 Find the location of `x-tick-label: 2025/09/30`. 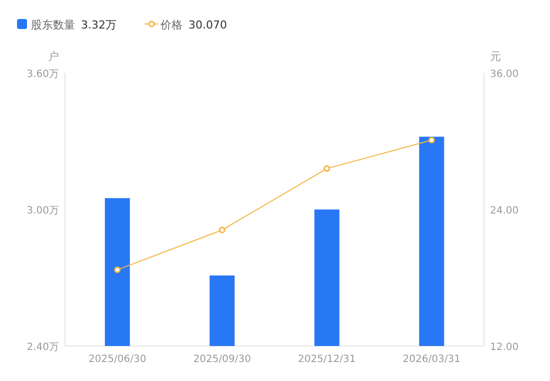

x-tick-label: 2025/09/30 is located at coordinates (222, 359).